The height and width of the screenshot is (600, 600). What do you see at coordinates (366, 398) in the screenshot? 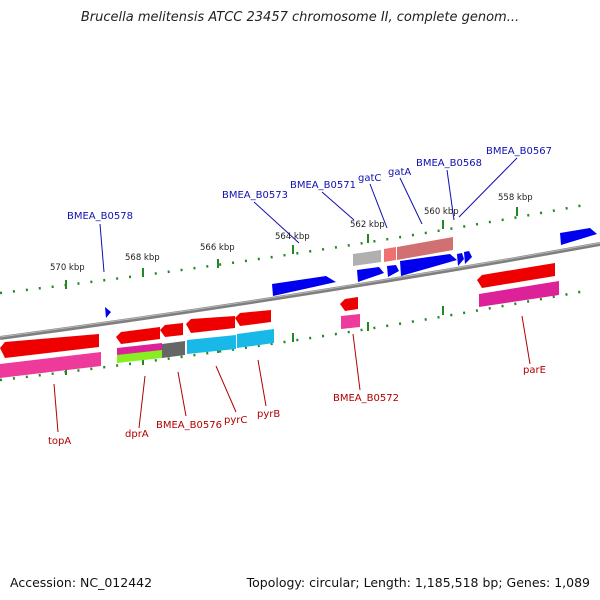
I see `label-BMEA_B0572: BMEA_B0572` at bounding box center [366, 398].